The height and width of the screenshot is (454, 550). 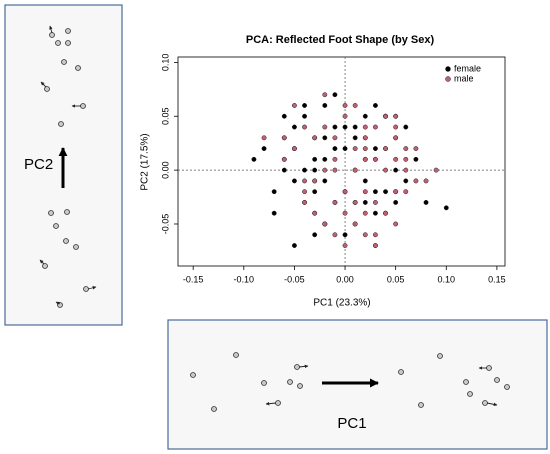 What do you see at coordinates (396, 279) in the screenshot?
I see `x-tick-label: 0.05` at bounding box center [396, 279].